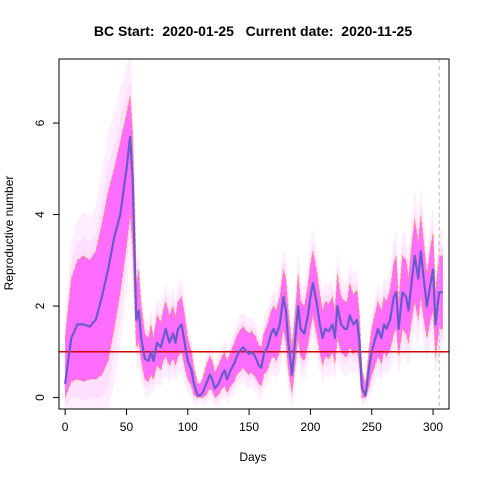 Image resolution: width=480 pixels, height=480 pixels. Describe the element at coordinates (188, 427) in the screenshot. I see `x-tick-label: 100` at that location.